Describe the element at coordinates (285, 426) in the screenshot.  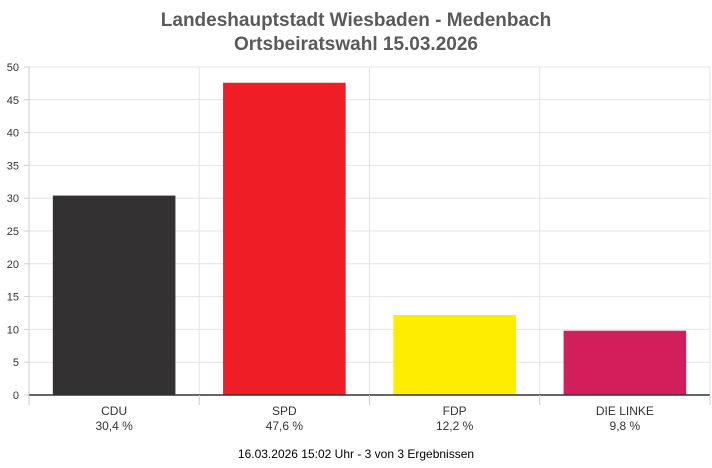
I see `x-value-label: 47,6 %` at that location.